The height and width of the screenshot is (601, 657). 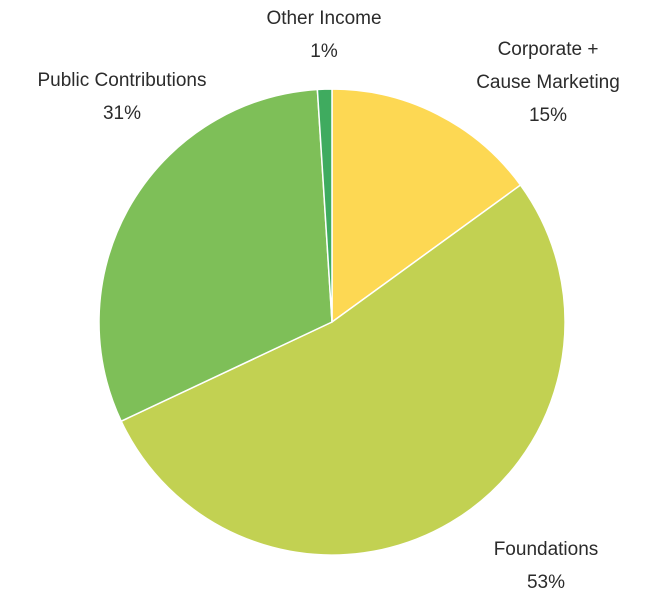 I want to click on pie-slice-corporate-cause-marketing, so click(x=426, y=206).